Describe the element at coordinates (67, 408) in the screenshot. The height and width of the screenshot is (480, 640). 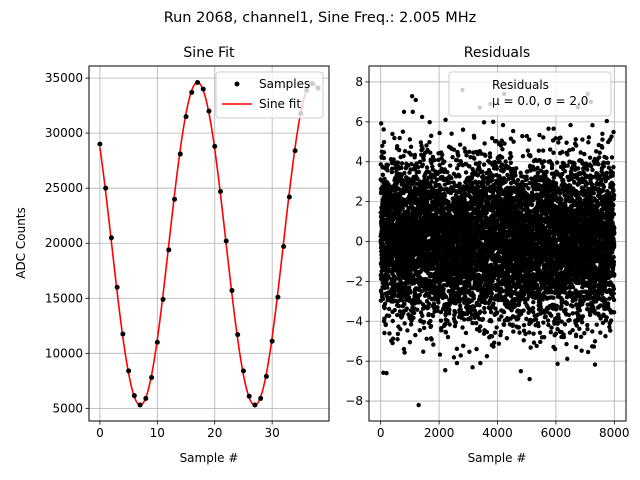
I see `sine-fit-y-tick-label: 5000` at that location.